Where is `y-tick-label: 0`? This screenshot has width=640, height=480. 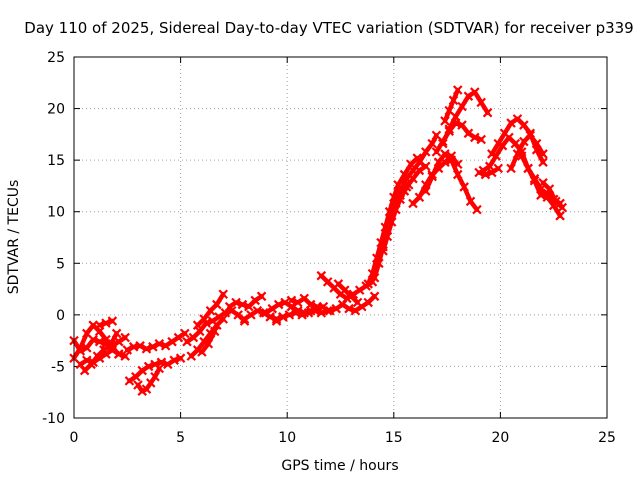
y-tick-label: 0 is located at coordinates (60, 316).